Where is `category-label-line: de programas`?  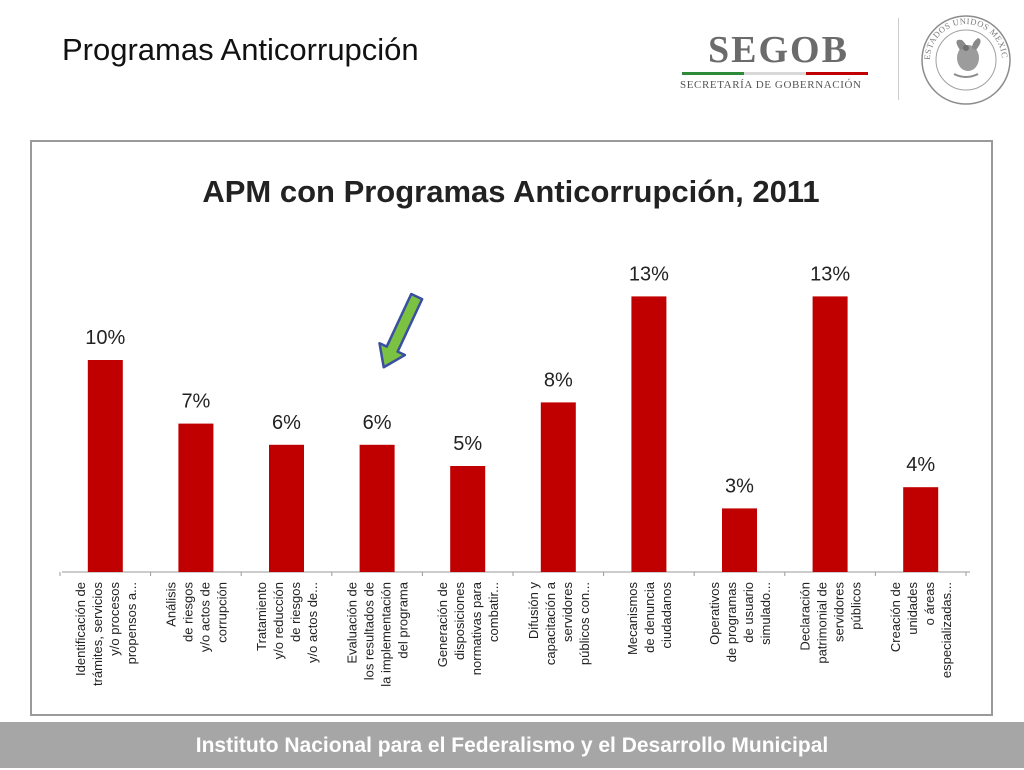 category-label-line: de programas is located at coordinates (731, 622).